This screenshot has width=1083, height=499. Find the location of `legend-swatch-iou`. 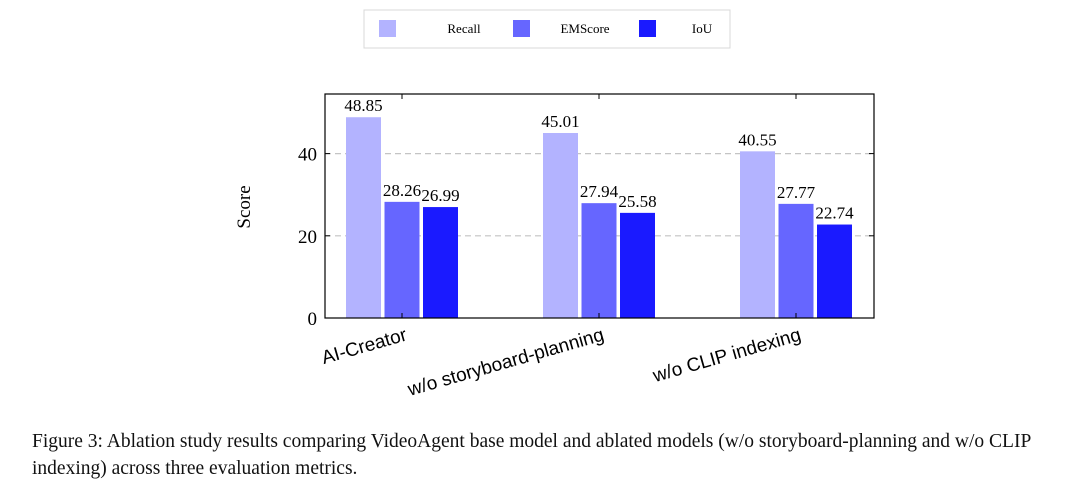

legend-swatch-iou is located at coordinates (647, 28).